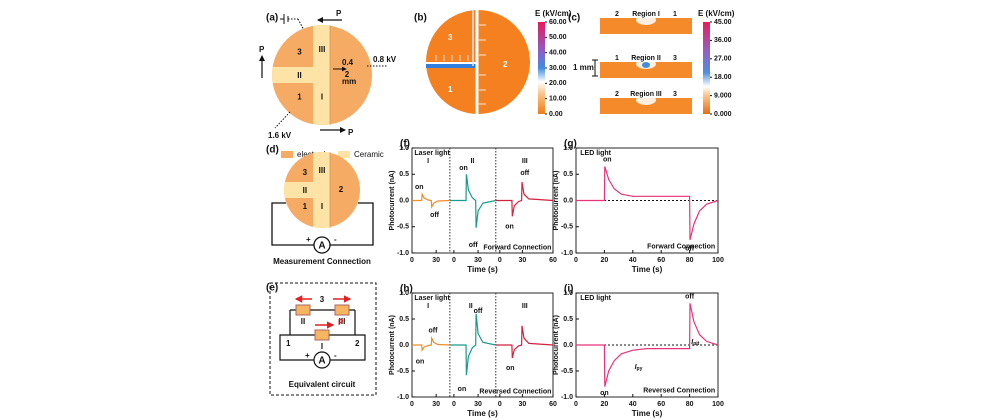  I want to click on circuit-wire, so click(322, 224).